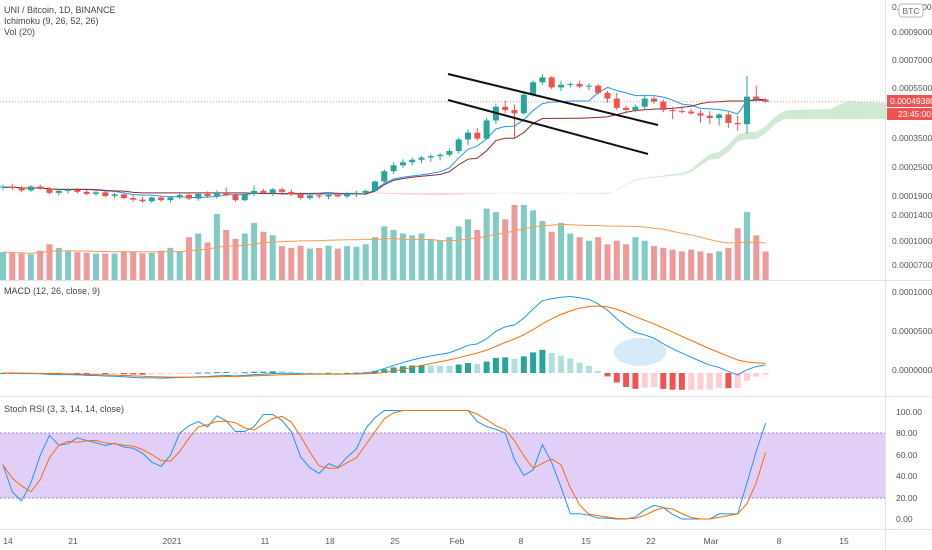 The image size is (932, 550). Describe the element at coordinates (64, 409) in the screenshot. I see `legend-stoch: Stoch RSI (3, 3, 14, 14, close)` at that location.